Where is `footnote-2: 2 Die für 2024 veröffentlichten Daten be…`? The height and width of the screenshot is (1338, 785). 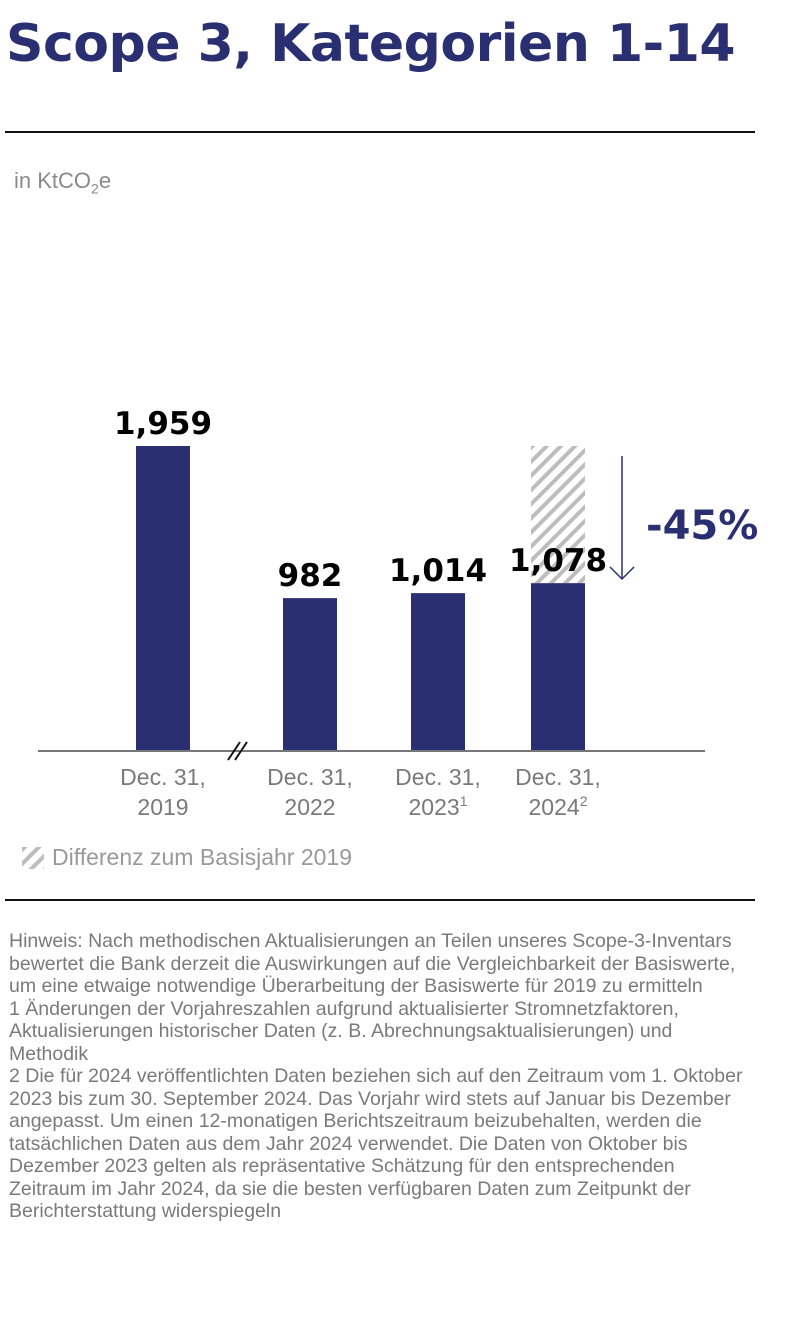
footnote-2: 2 Die für 2024 veröffentlichten Daten be… is located at coordinates (376, 1143).